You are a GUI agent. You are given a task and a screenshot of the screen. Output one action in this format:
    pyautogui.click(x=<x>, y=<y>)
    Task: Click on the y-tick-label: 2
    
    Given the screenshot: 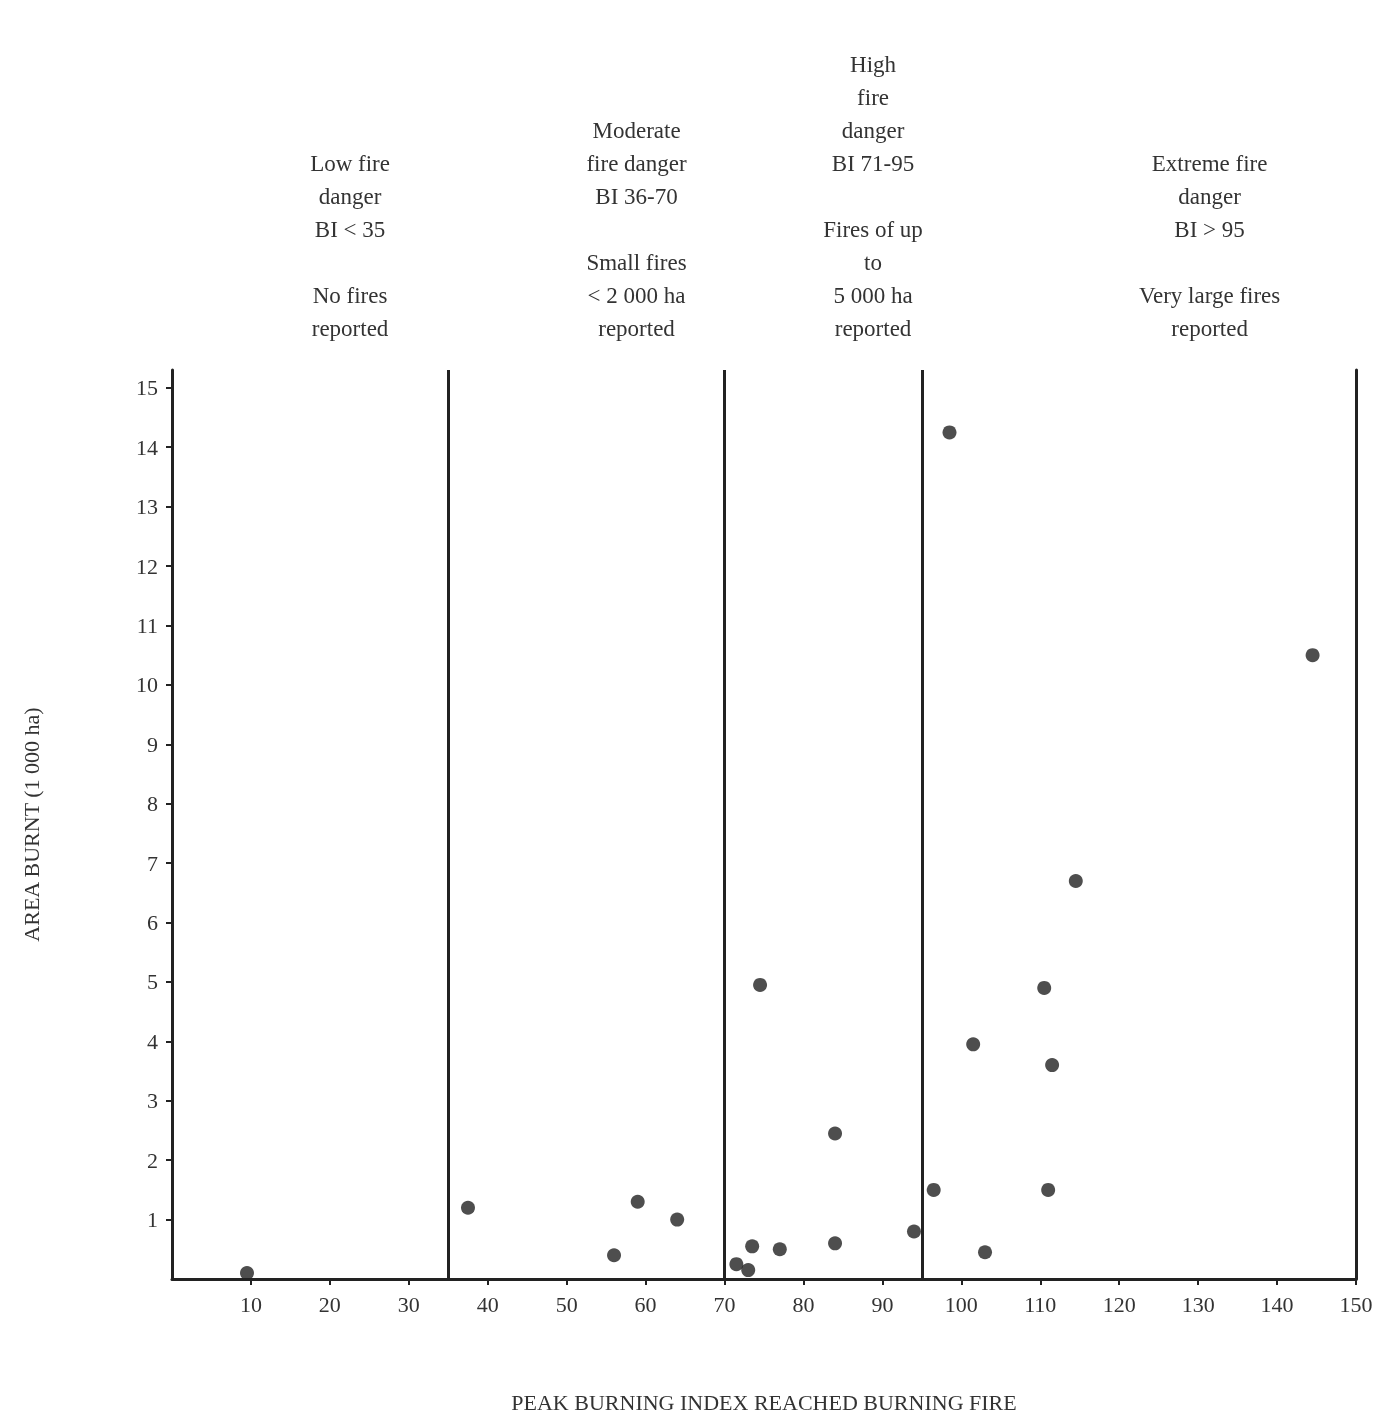 What is the action you would take?
    pyautogui.click(x=152, y=1160)
    